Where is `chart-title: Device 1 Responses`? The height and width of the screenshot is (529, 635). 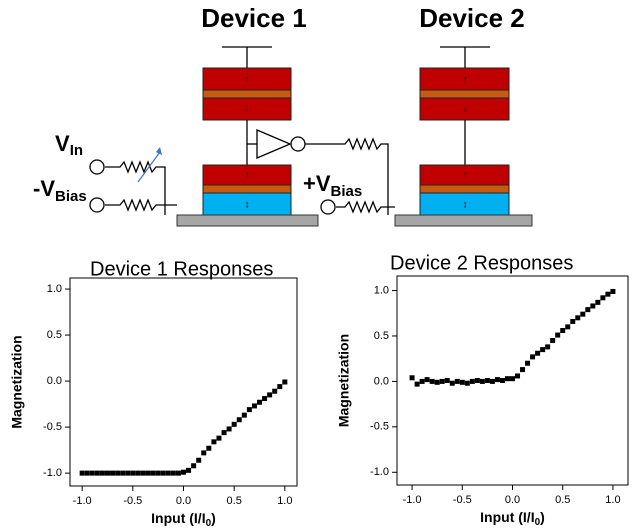
chart-title: Device 1 Responses is located at coordinates (181, 269).